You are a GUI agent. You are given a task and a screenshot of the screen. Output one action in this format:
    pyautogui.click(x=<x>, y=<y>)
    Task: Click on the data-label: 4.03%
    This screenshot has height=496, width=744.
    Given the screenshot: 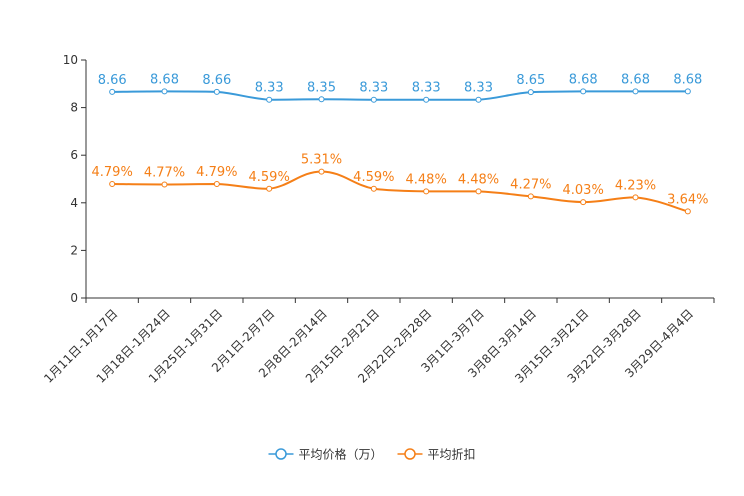 What is the action you would take?
    pyautogui.click(x=583, y=190)
    